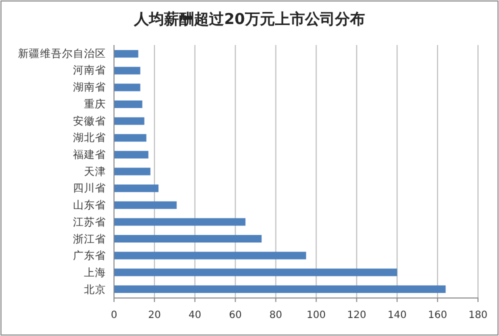 The image size is (499, 336). I want to click on y-tick-label: 重庆, so click(95, 103).